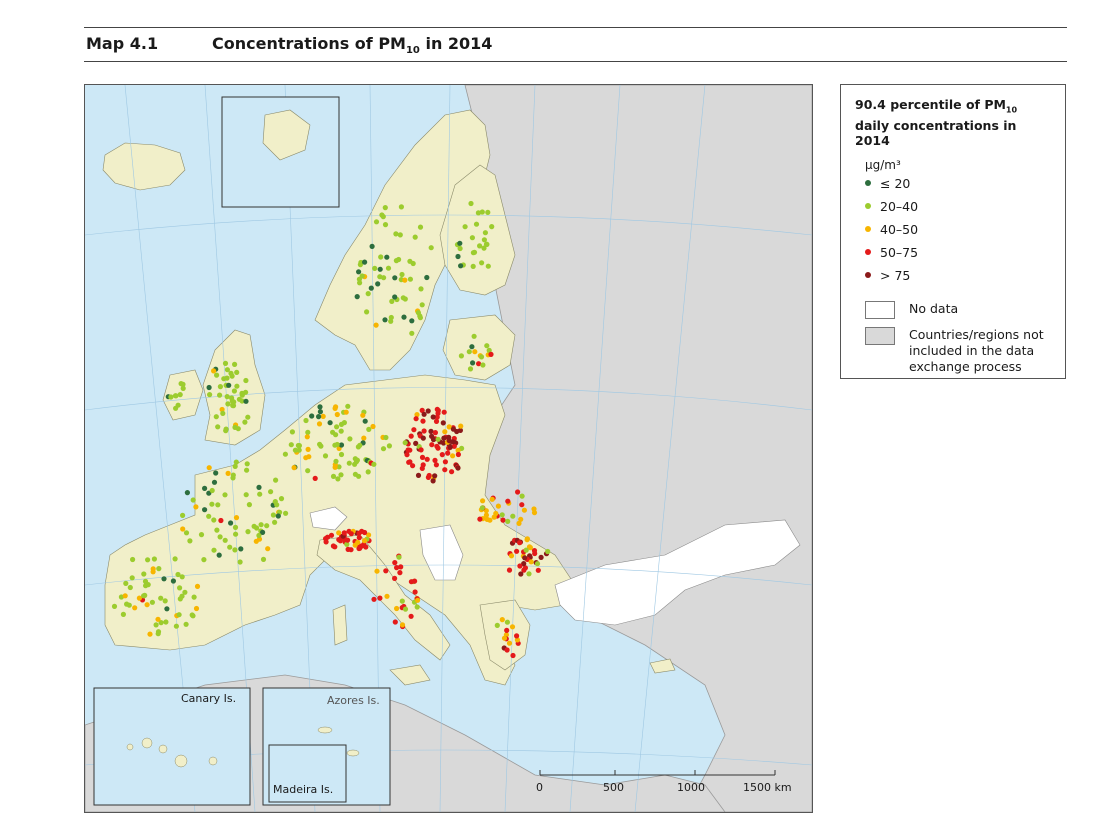  Describe the element at coordinates (280, 152) in the screenshot. I see `svalbard-inset` at that location.